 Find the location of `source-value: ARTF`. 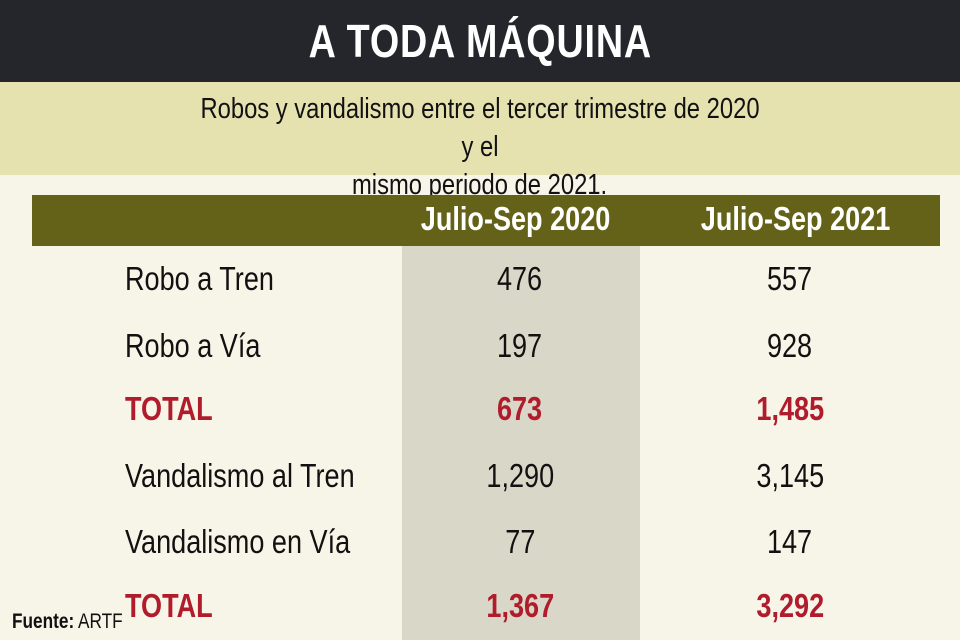

source-value: ARTF is located at coordinates (100, 621).